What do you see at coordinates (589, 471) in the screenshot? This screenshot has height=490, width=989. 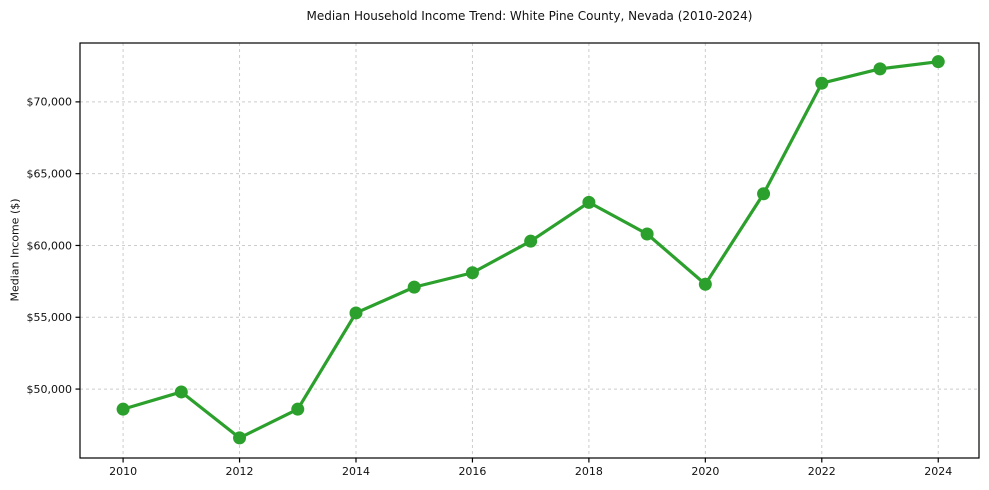 I see `x-tick-label: 2018` at bounding box center [589, 471].